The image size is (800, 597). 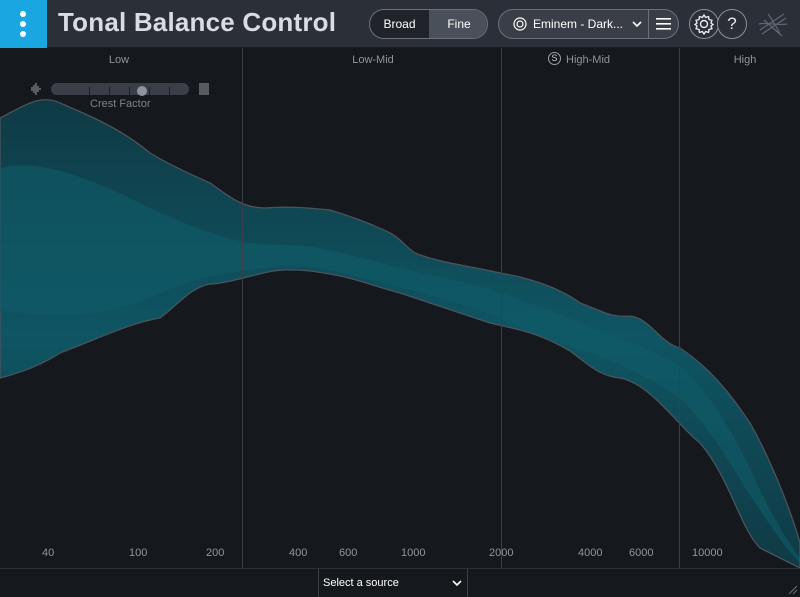 I want to click on band-label-high: High, so click(x=745, y=60).